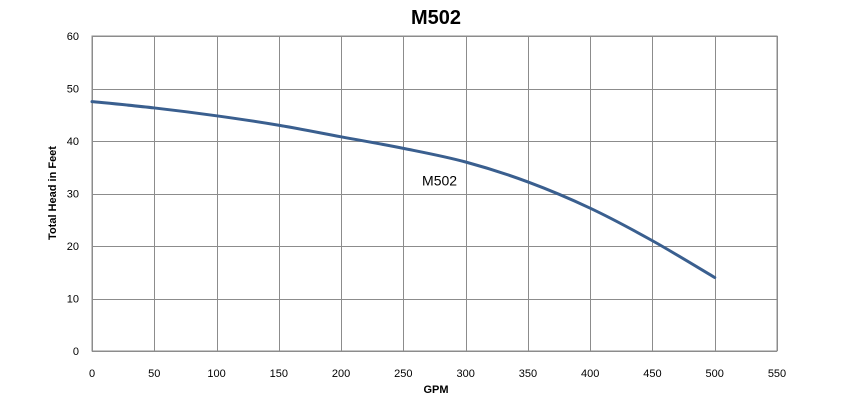  Describe the element at coordinates (439, 181) in the screenshot. I see `series-label-m502: M502` at that location.